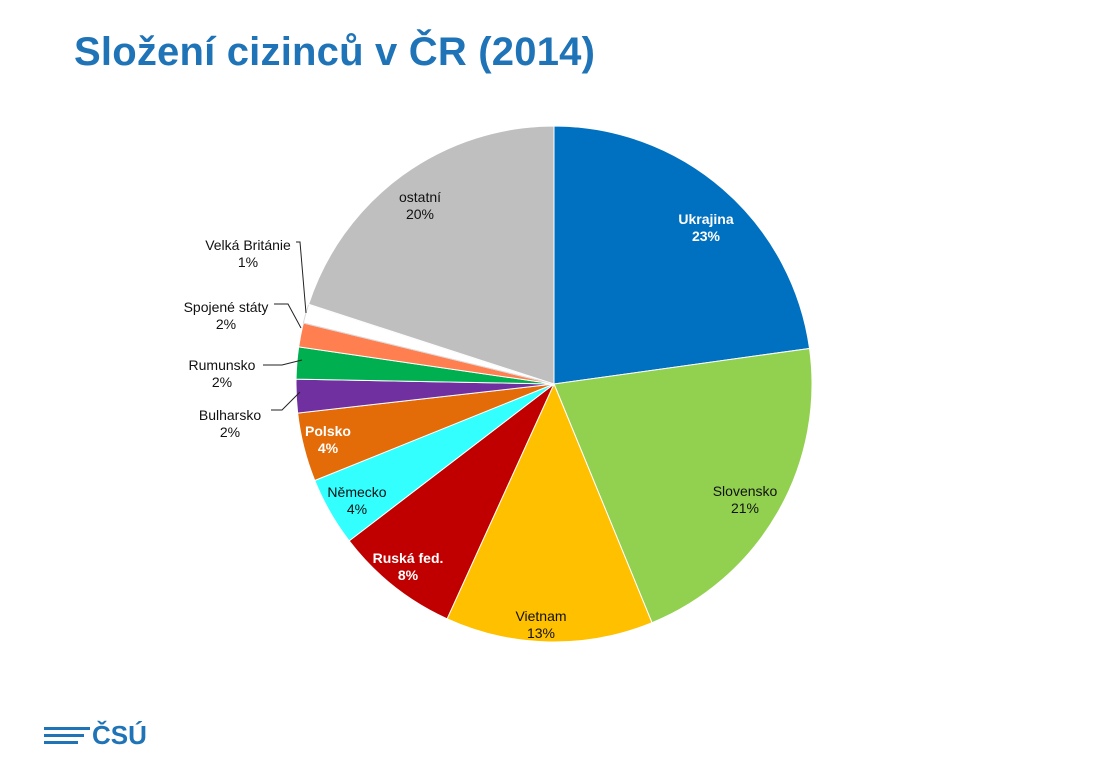 The height and width of the screenshot is (779, 1119). Describe the element at coordinates (248, 245) in the screenshot. I see `slice-name-velka-britanie: Velká Británie` at that location.